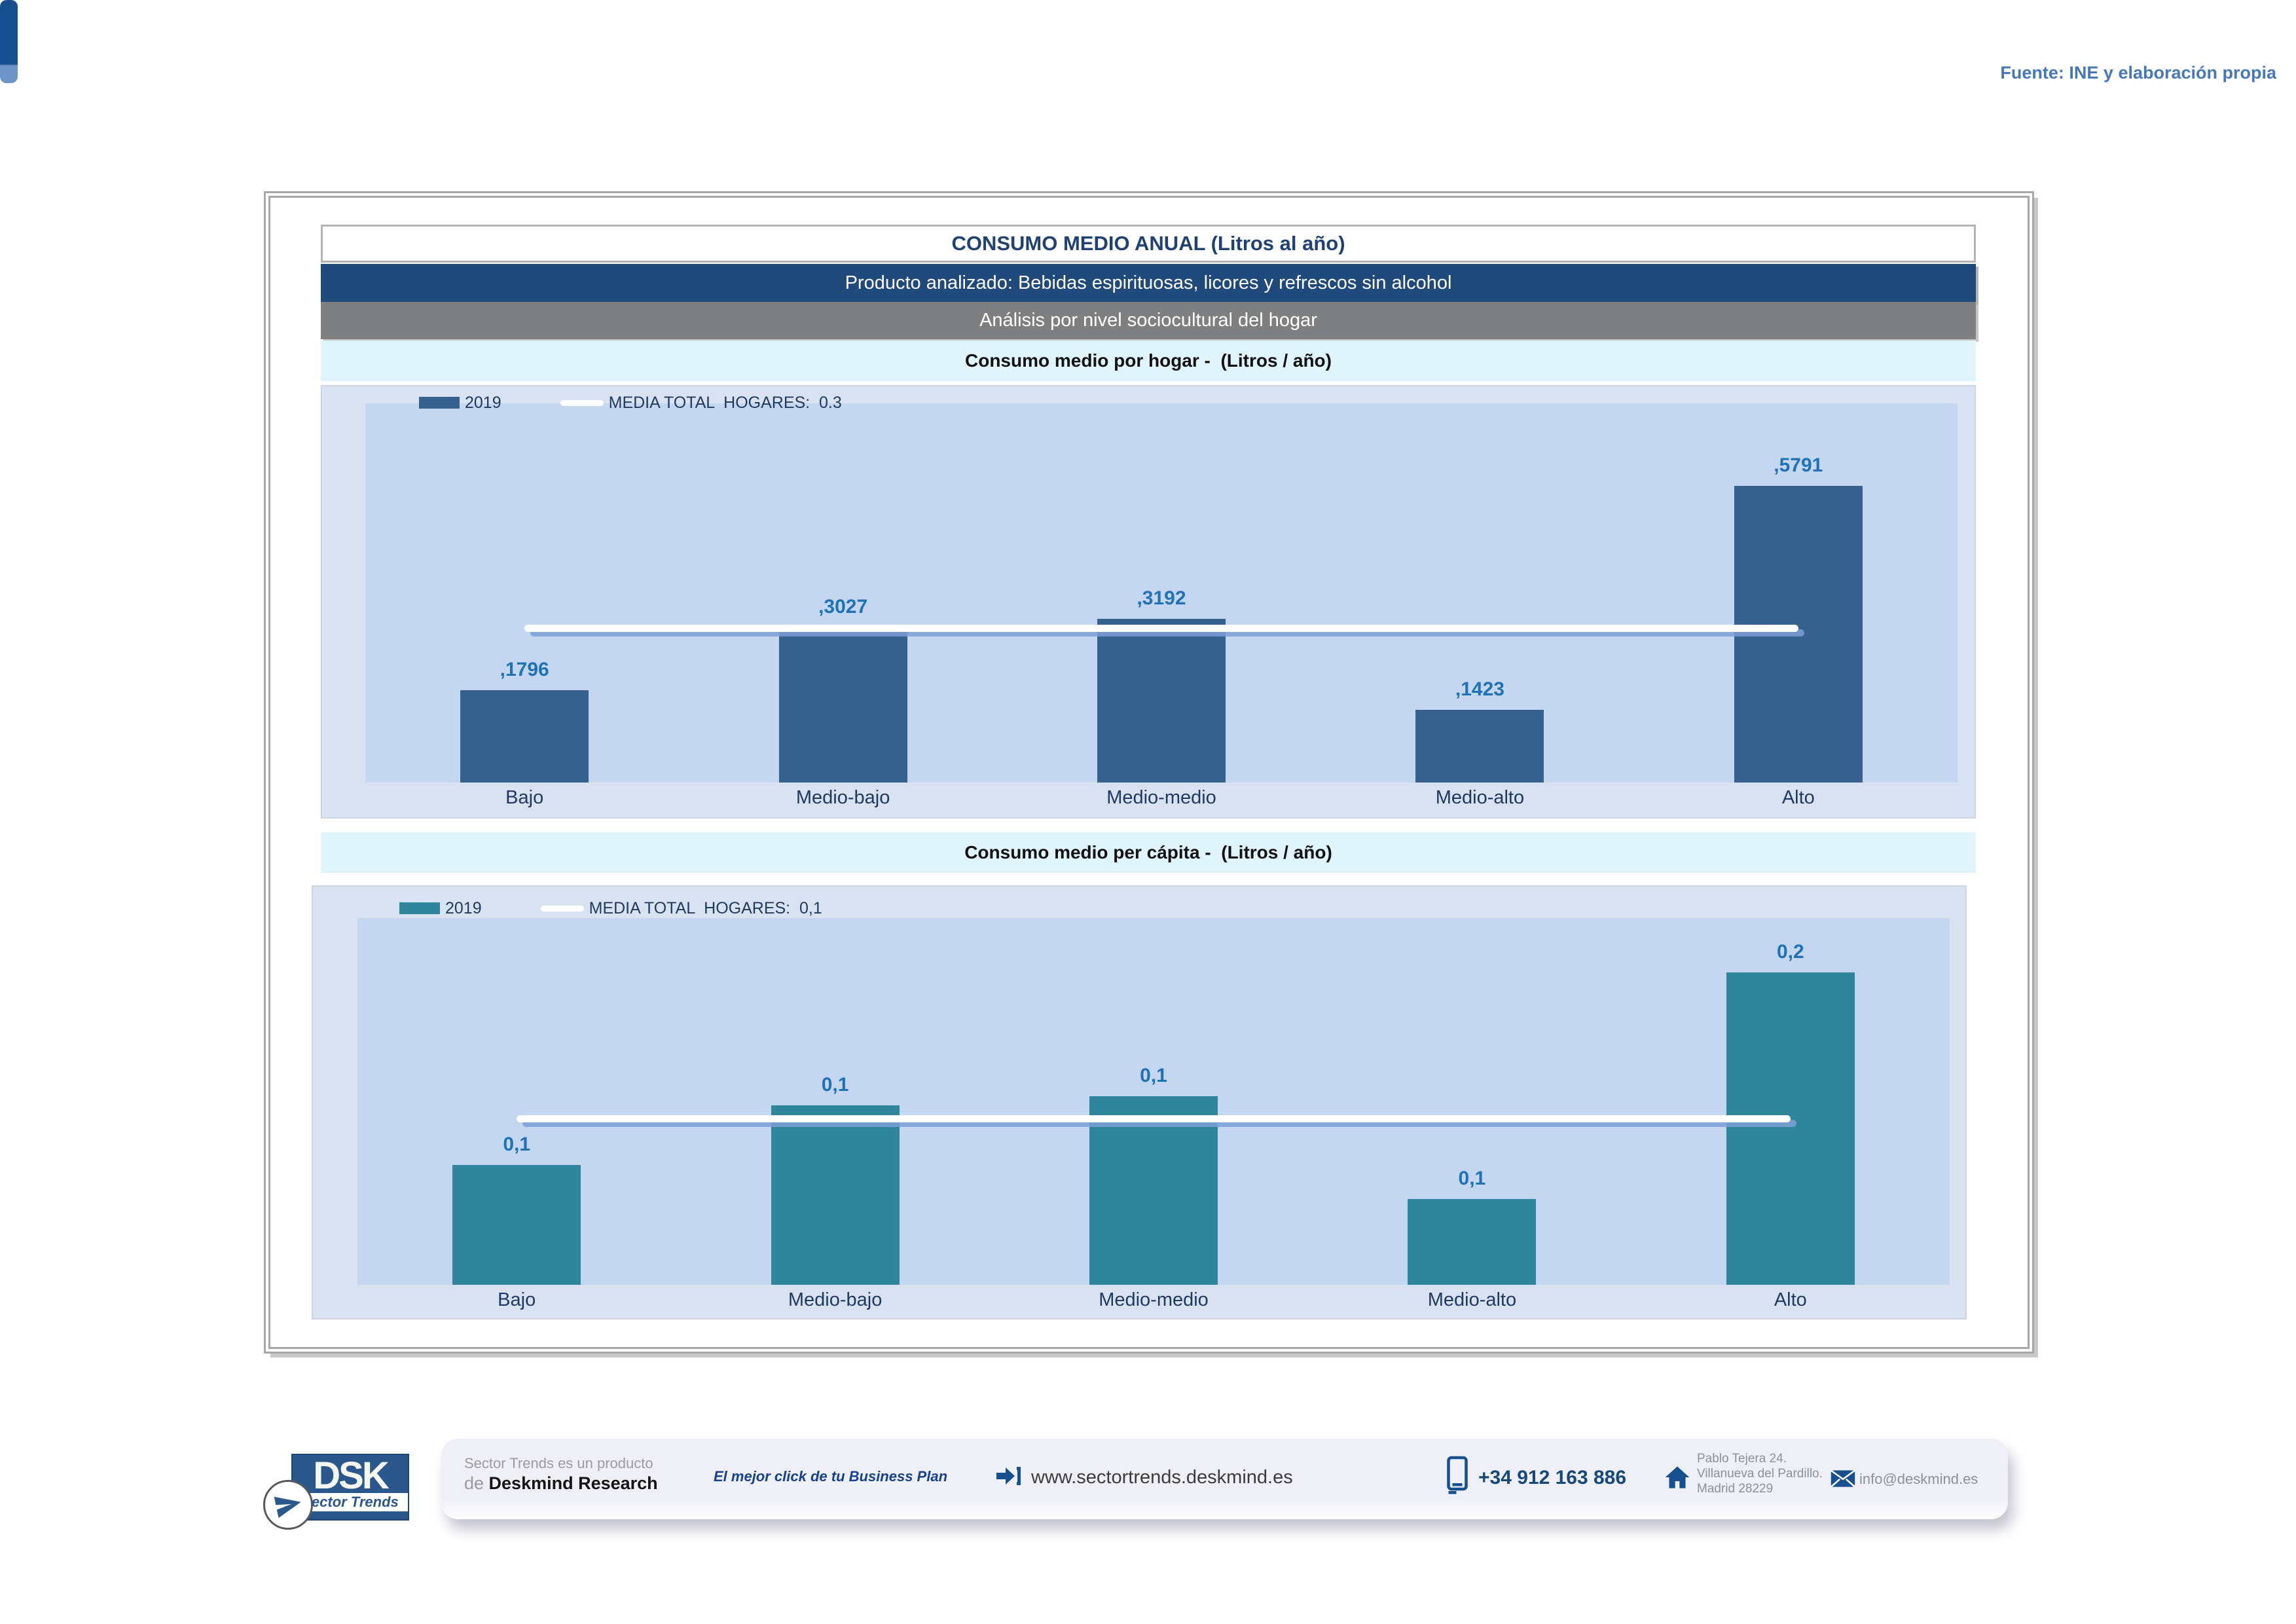  Describe the element at coordinates (1677, 1479) in the screenshot. I see `address-icon` at that location.